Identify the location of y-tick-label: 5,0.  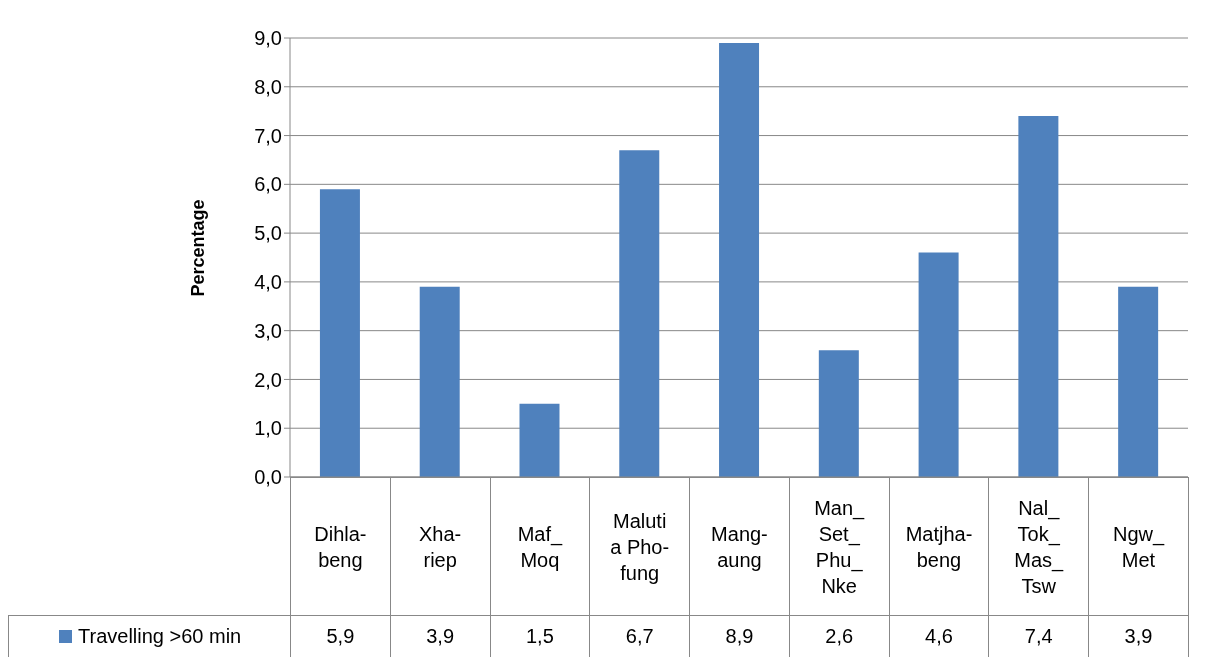
(268, 233).